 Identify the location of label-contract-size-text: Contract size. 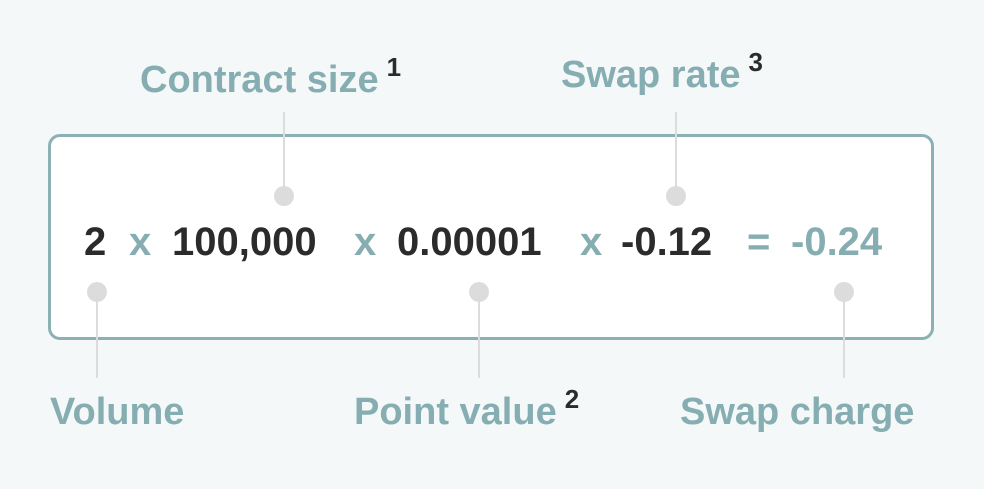
(259, 80).